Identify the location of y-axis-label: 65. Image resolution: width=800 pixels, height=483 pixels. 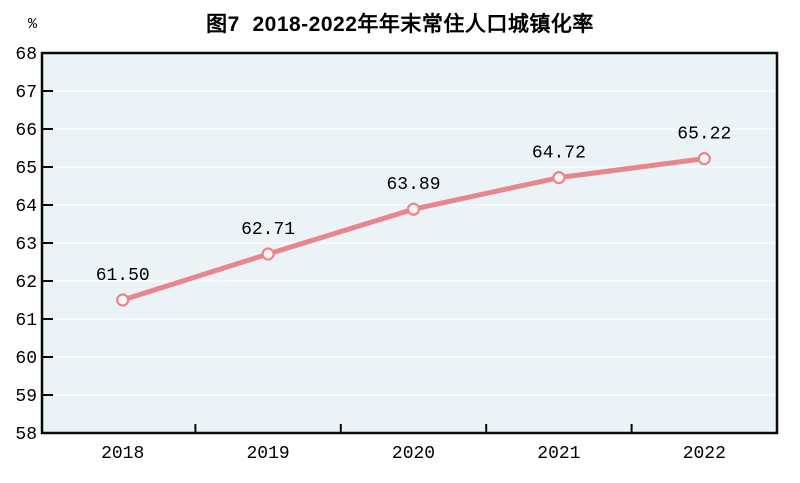
(26, 169).